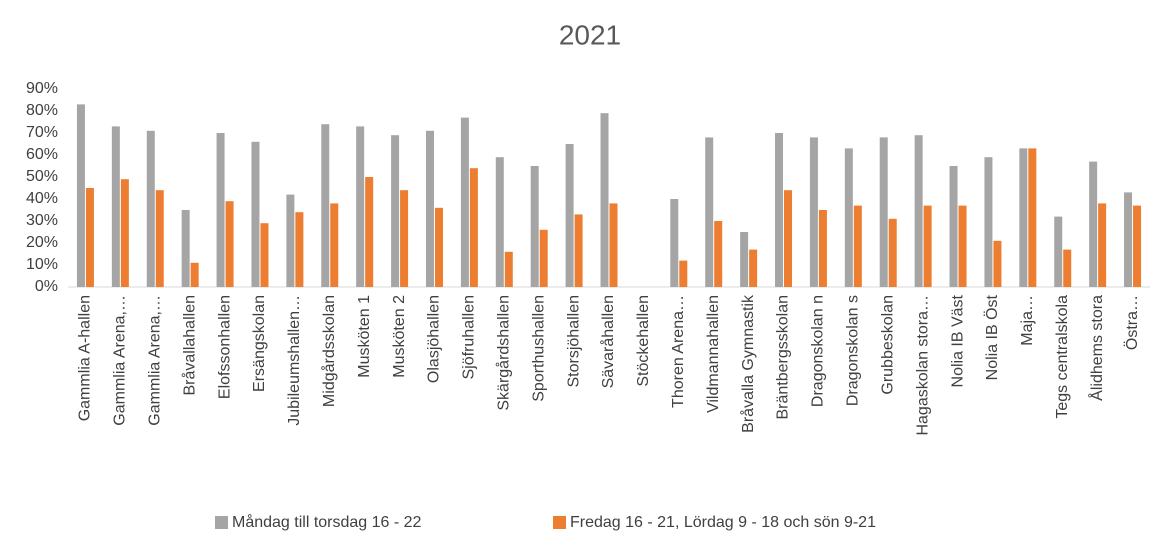  What do you see at coordinates (42, 110) in the screenshot?
I see `y-tick-label: 80%` at bounding box center [42, 110].